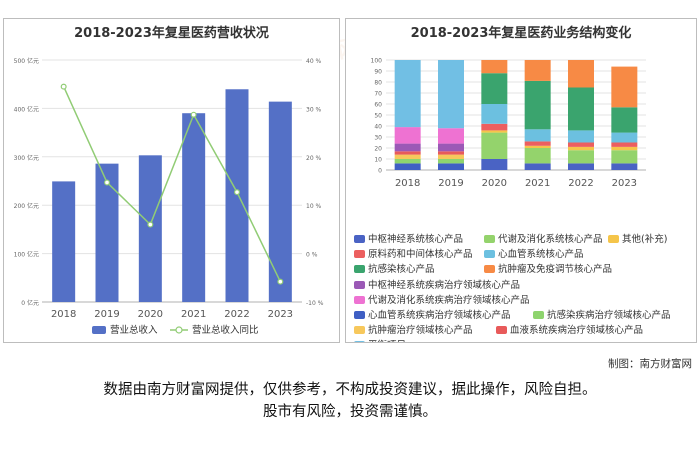 Image resolution: width=700 pixels, height=467 pixels. I want to click on y-left-tick-label: 500 亿元, so click(26, 61).